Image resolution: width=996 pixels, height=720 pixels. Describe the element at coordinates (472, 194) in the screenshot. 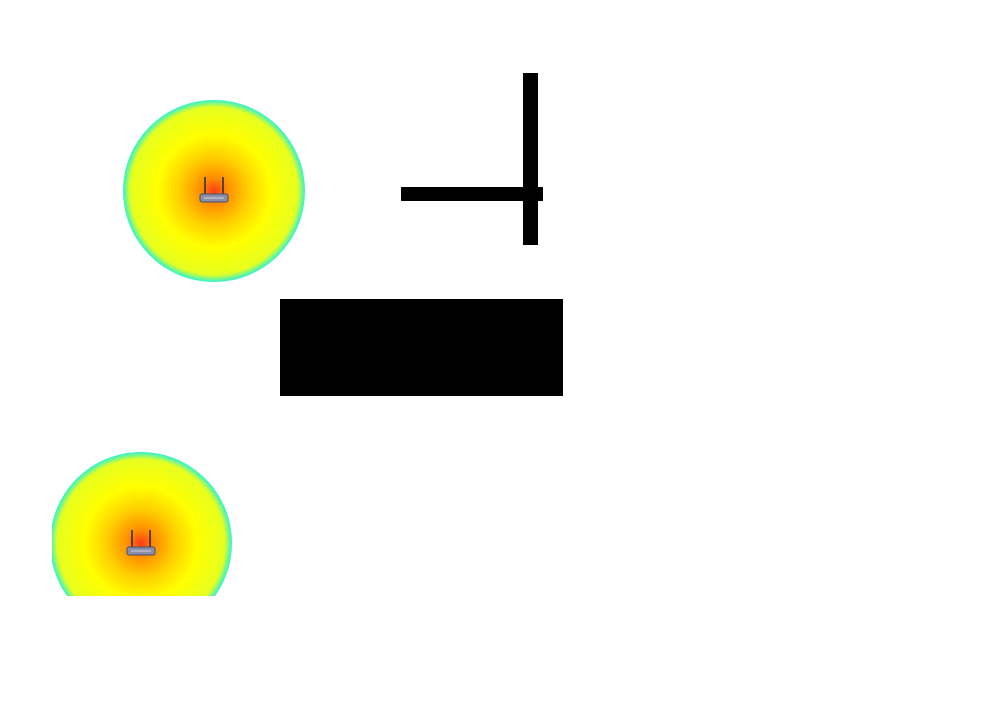

I see `wall-horizontal` at that location.